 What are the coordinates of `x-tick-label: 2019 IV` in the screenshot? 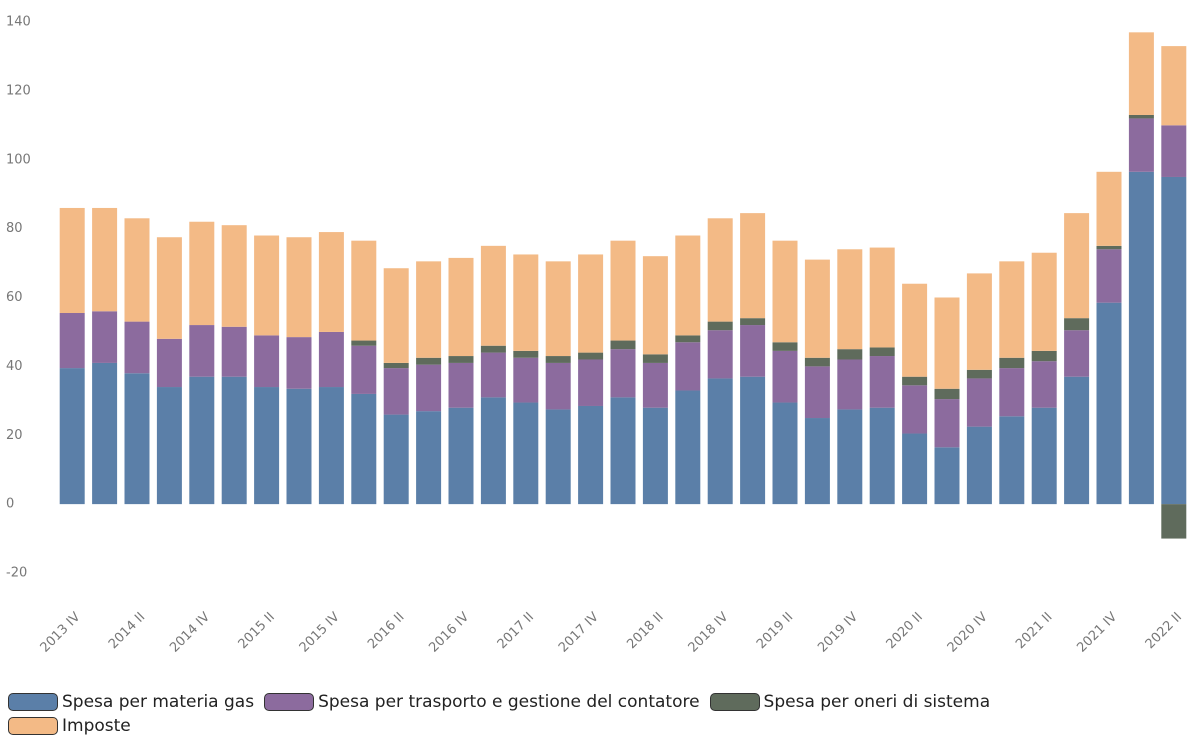 It's located at (838, 633).